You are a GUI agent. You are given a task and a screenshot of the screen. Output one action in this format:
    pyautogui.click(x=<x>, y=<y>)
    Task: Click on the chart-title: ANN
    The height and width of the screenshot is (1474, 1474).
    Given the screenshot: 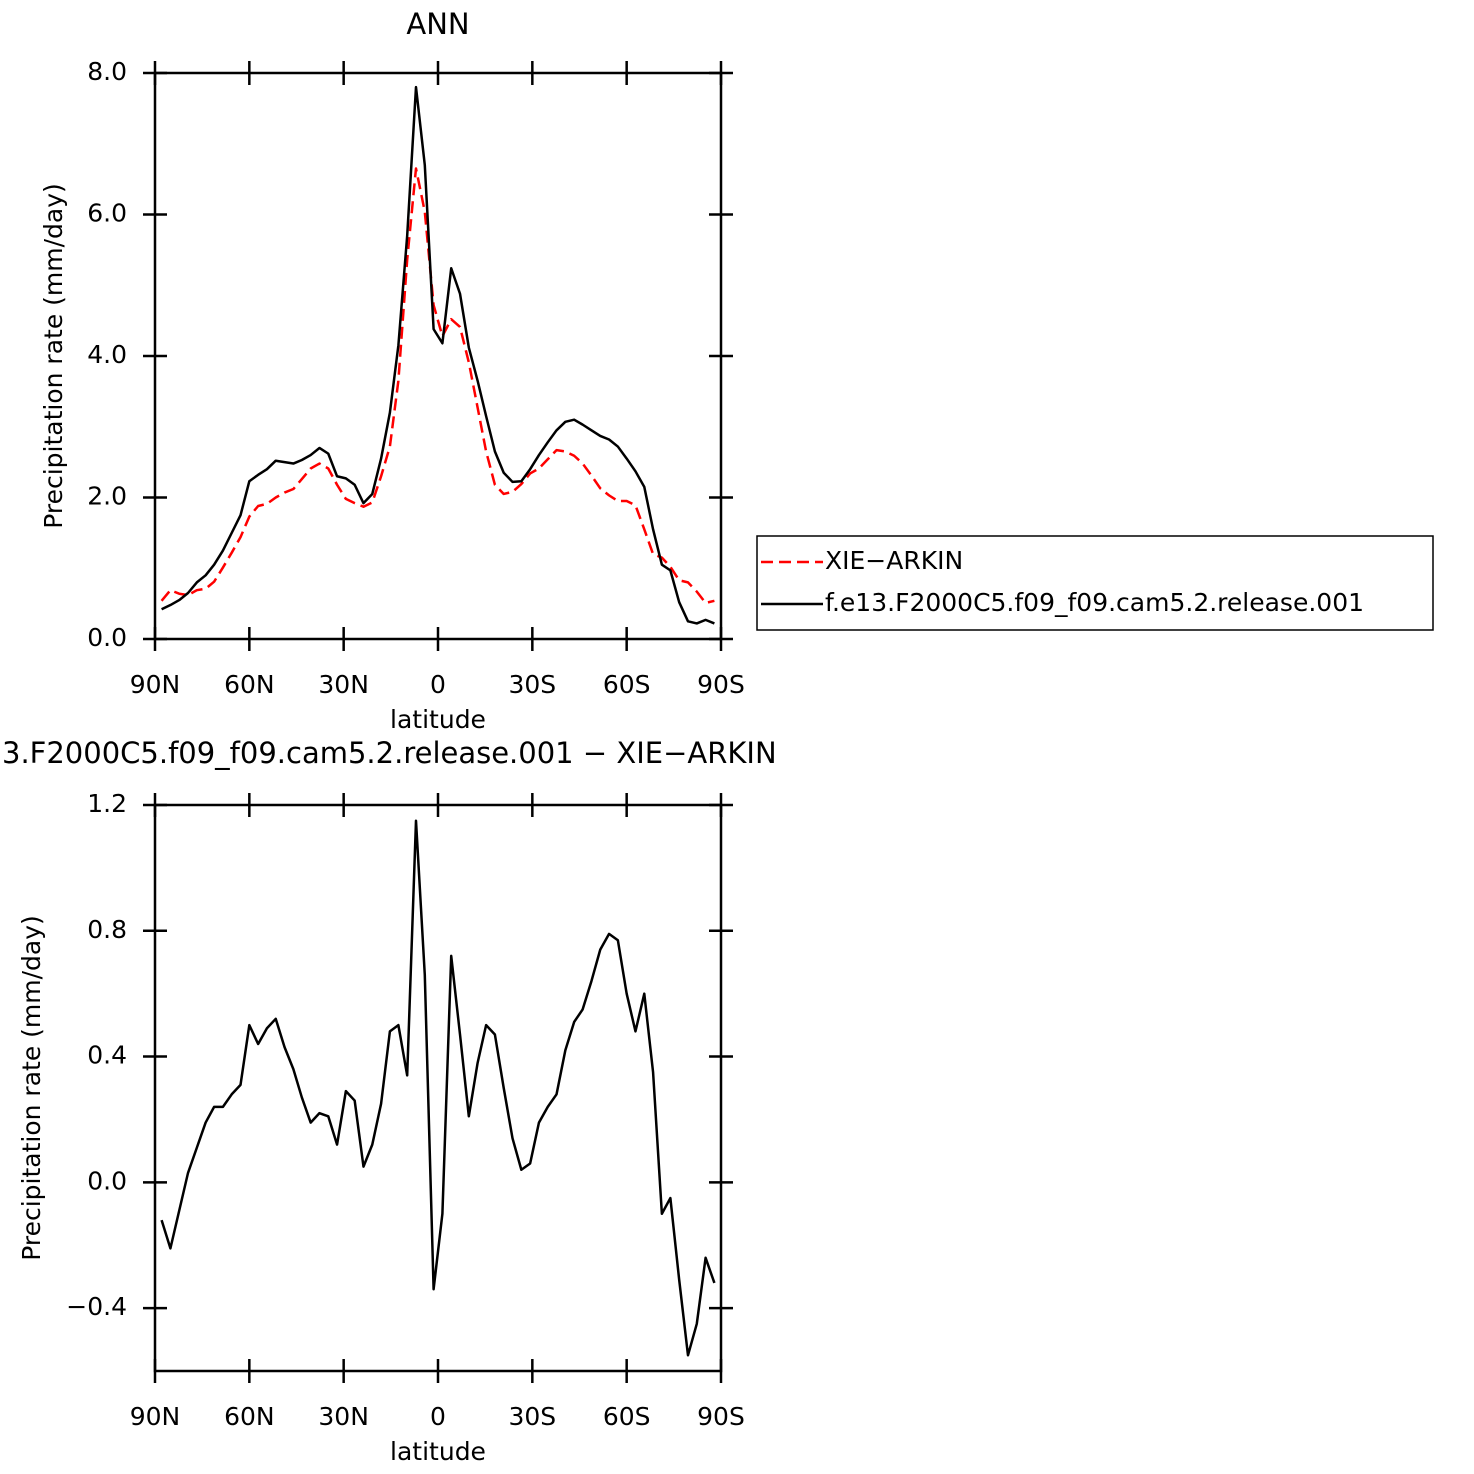 What is the action you would take?
    pyautogui.click(x=437, y=24)
    